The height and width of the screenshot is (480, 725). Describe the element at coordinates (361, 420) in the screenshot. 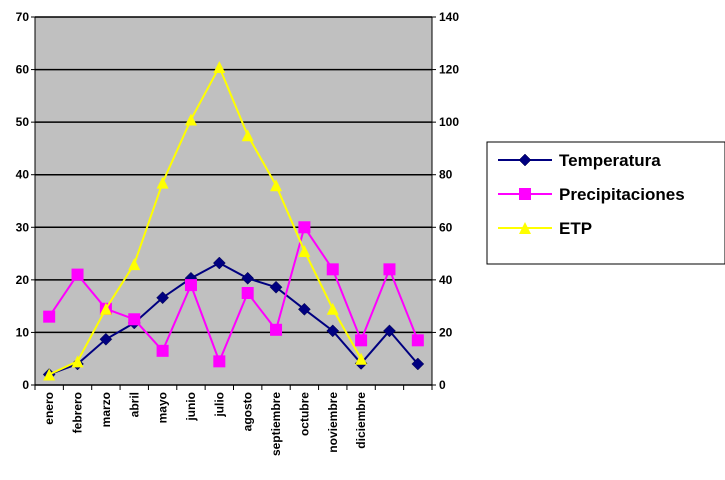

I see `x-tick-label: diciembre` at that location.